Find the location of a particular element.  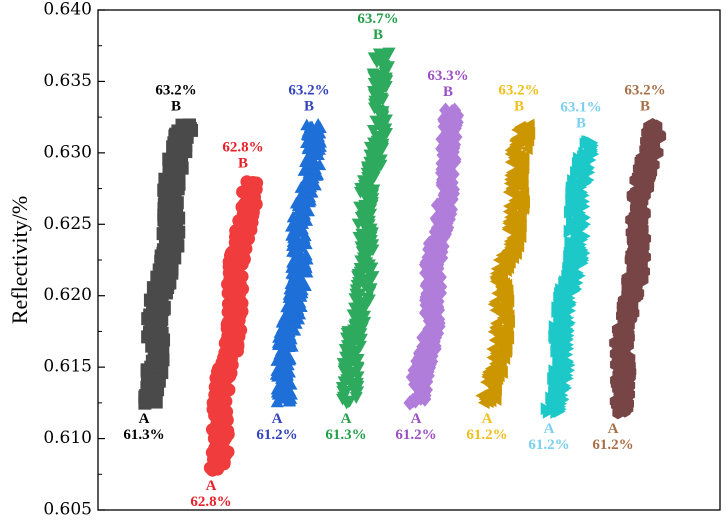

y-tick-label: 0.620 is located at coordinates (67, 295).